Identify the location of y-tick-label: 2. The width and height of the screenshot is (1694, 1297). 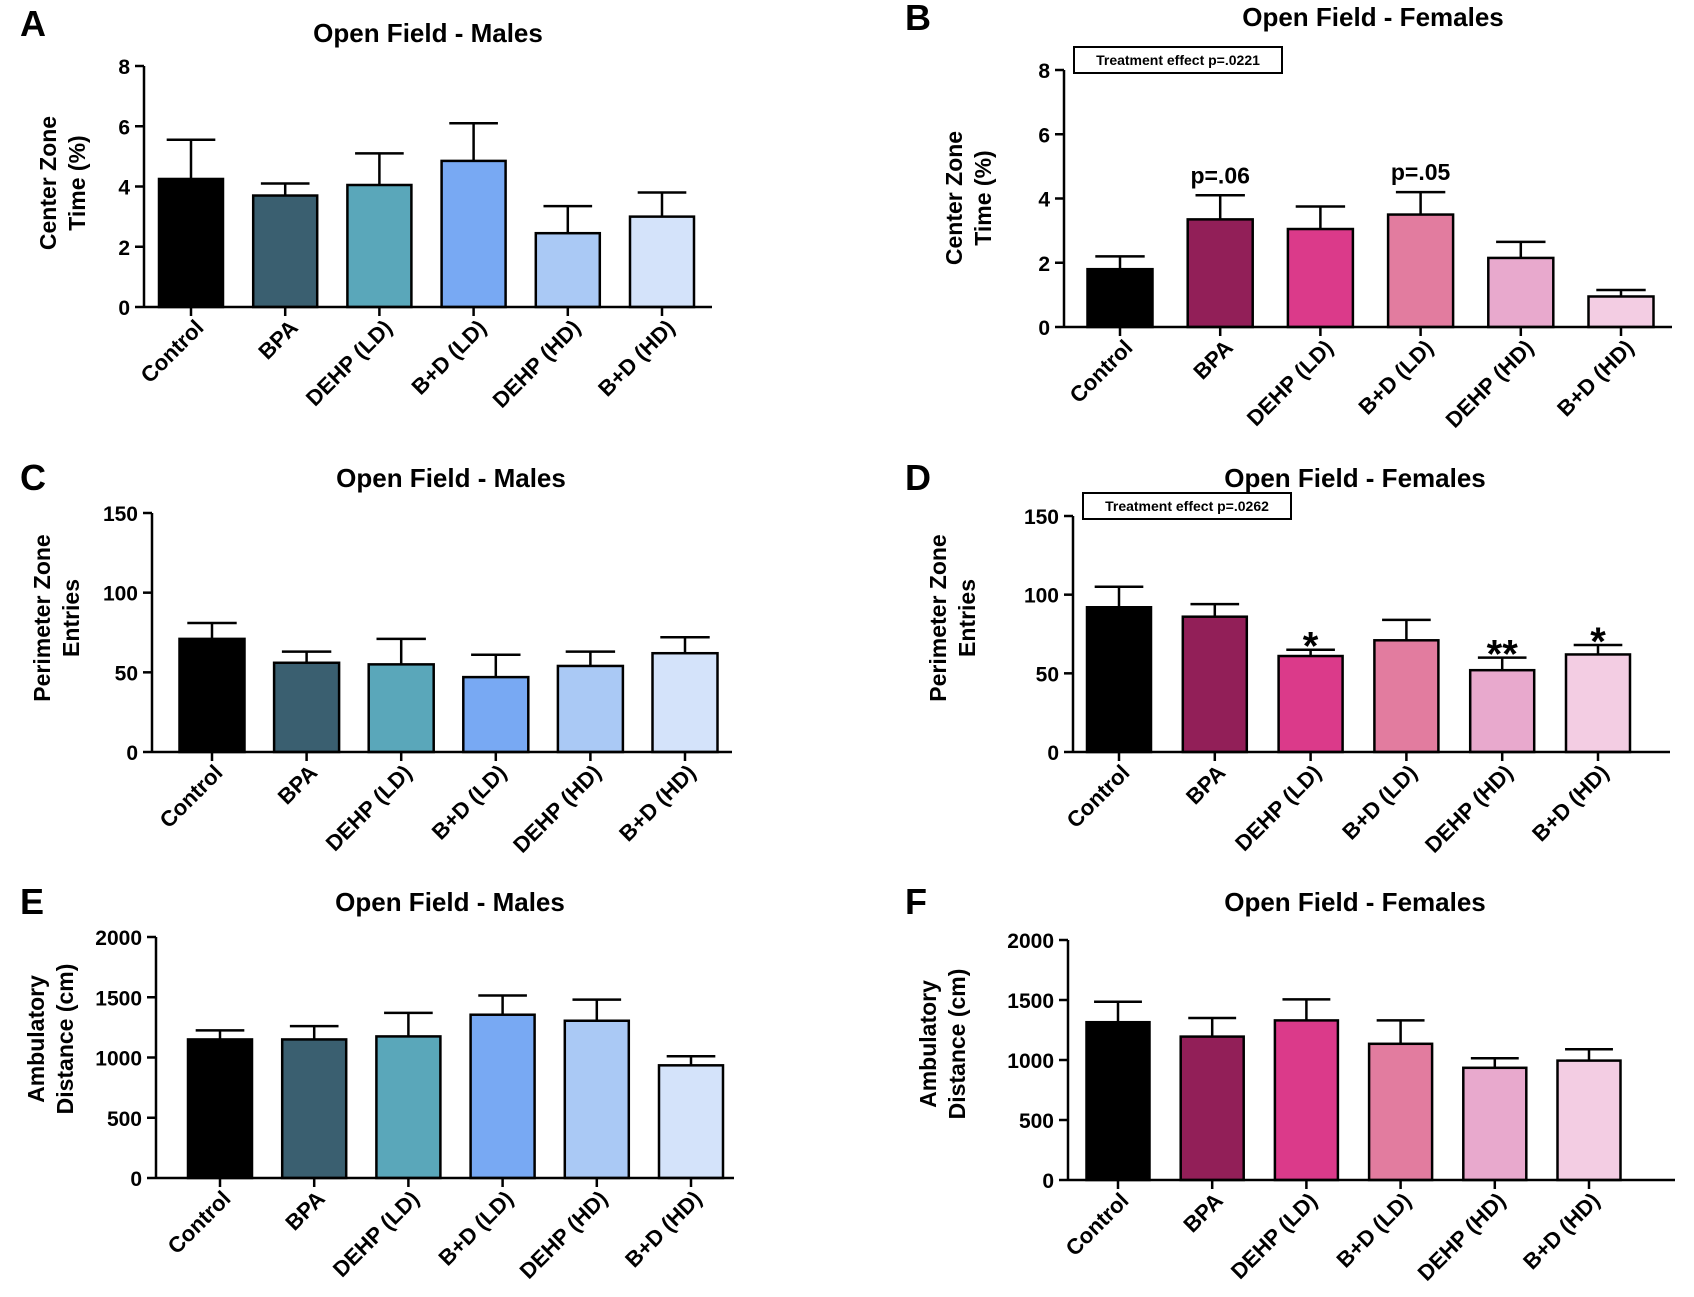
(124, 248).